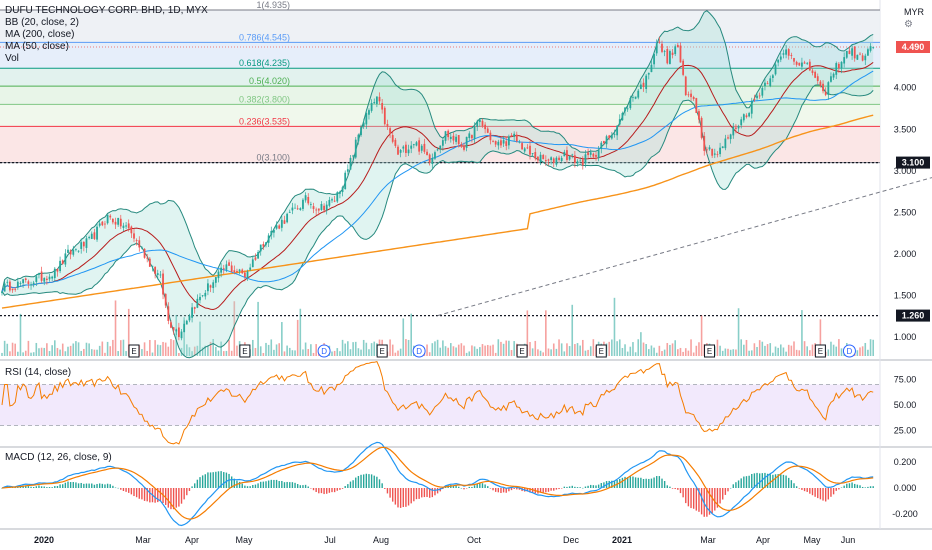 The image size is (932, 550). I want to click on legend-ma200: MA (200, close), so click(40, 34).